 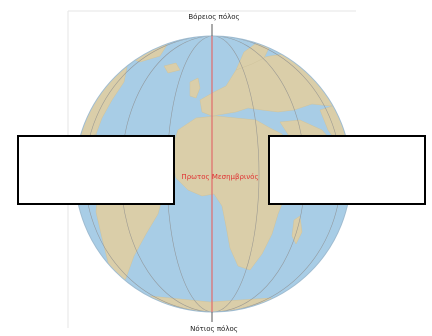 What do you see at coordinates (219, 177) in the screenshot?
I see `prime-meridian-label: Πρωτος Μεσημβρινός` at bounding box center [219, 177].